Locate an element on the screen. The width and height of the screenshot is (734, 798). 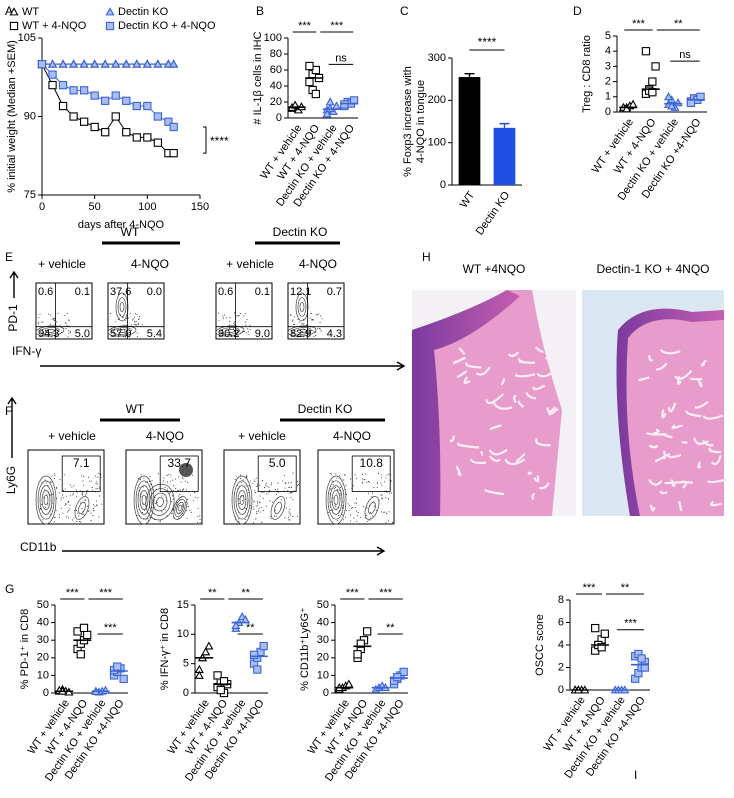
x-axis-label: CD11b is located at coordinates (38, 547).